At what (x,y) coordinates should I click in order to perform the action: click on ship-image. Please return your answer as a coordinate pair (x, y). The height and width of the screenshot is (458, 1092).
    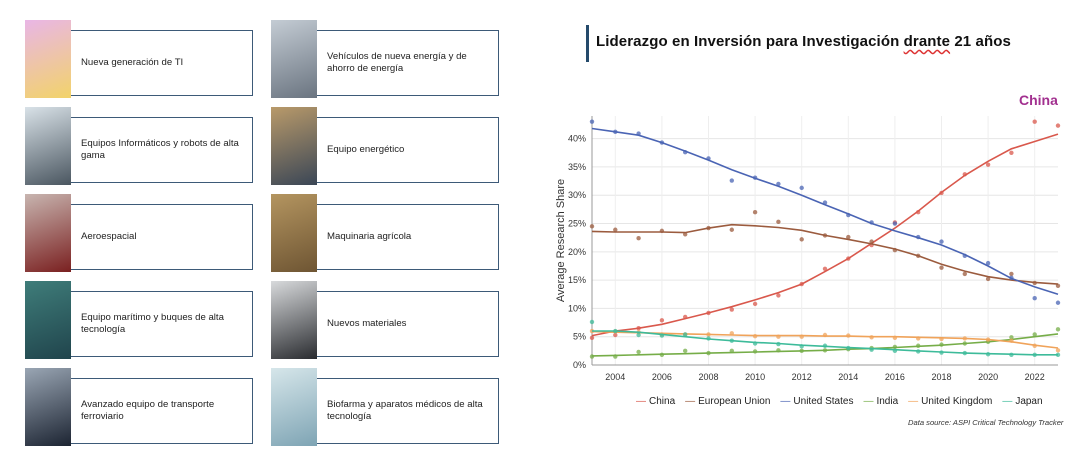
    Looking at the image, I should click on (48, 320).